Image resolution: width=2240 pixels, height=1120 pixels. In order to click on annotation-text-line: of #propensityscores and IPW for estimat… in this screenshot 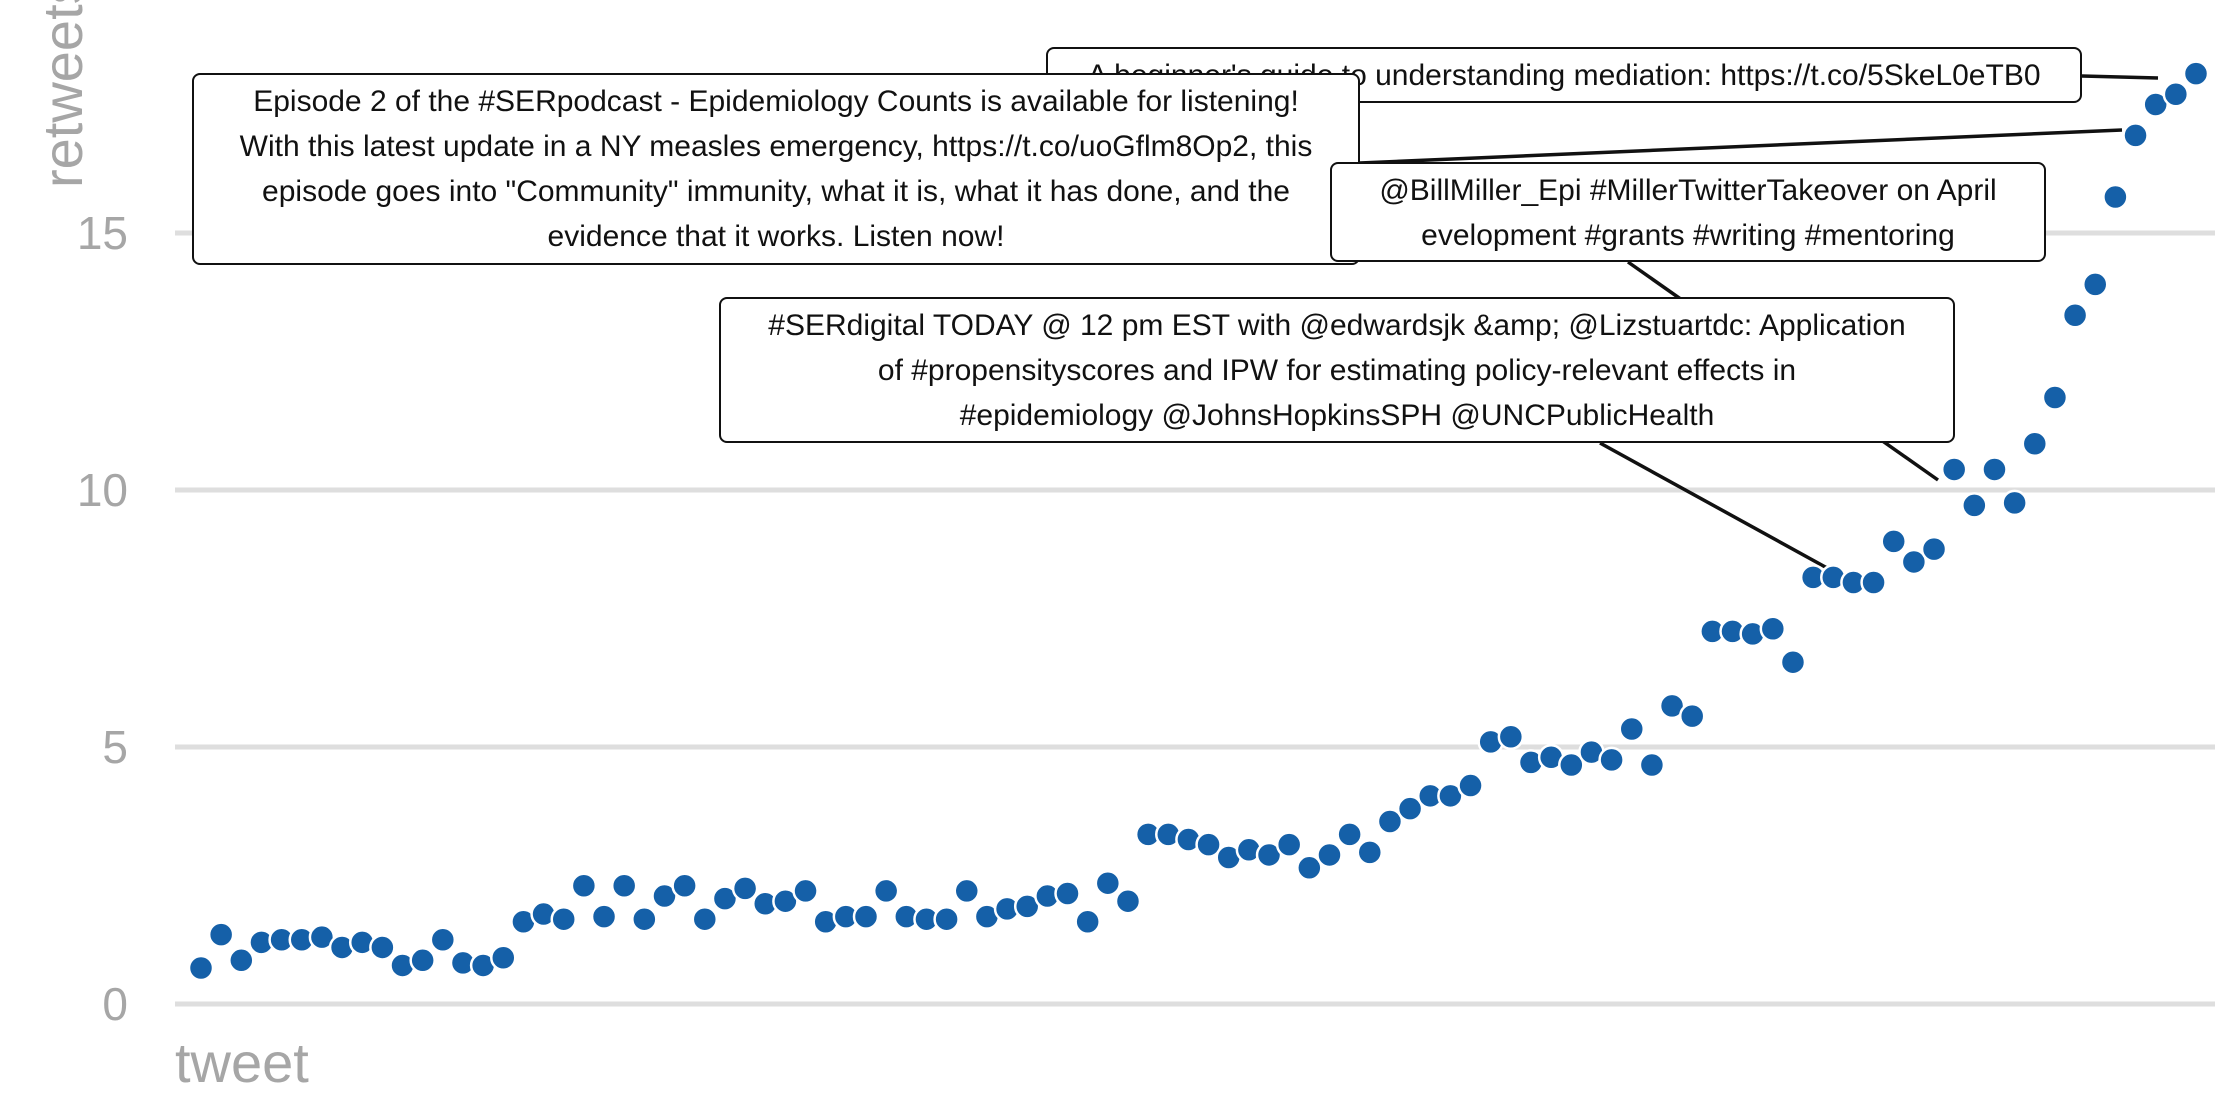, I will do `click(1337, 370)`.